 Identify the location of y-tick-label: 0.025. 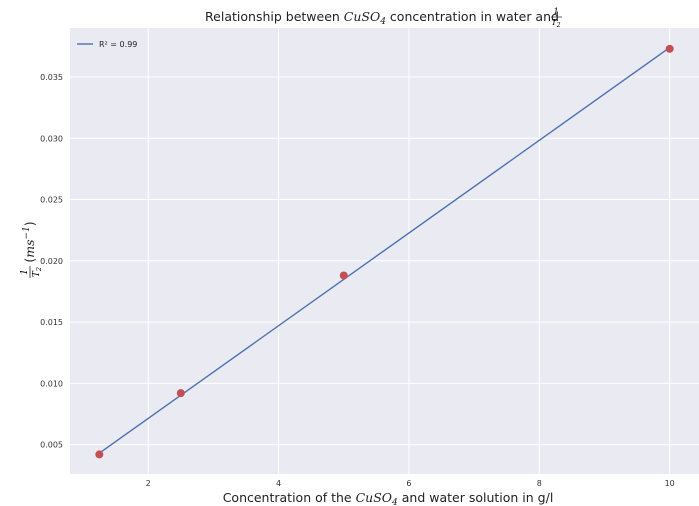
(51, 200).